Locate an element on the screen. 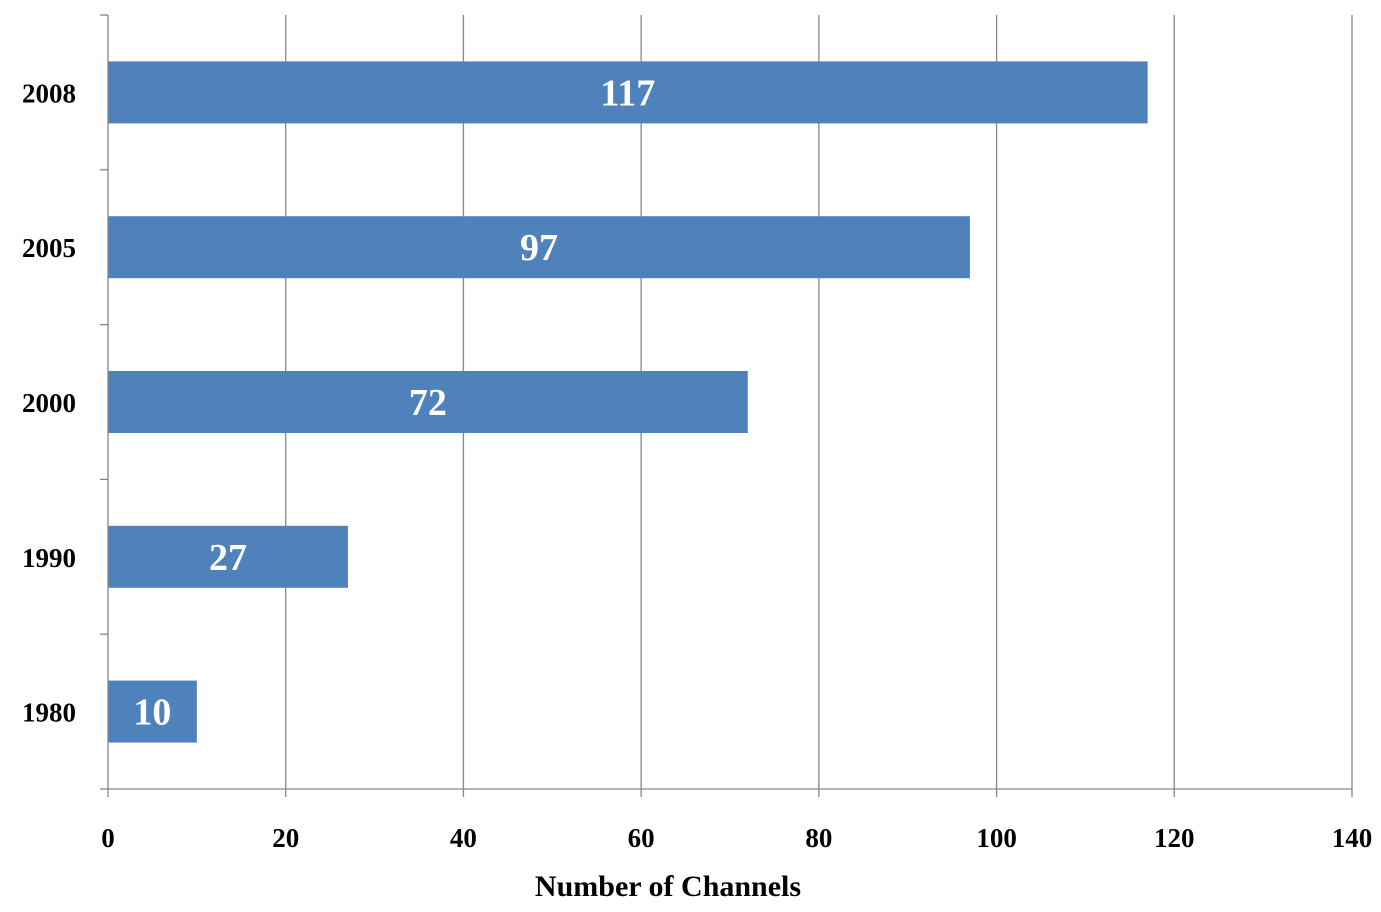 This screenshot has width=1381, height=912. x-tick-label: 40 is located at coordinates (463, 838).